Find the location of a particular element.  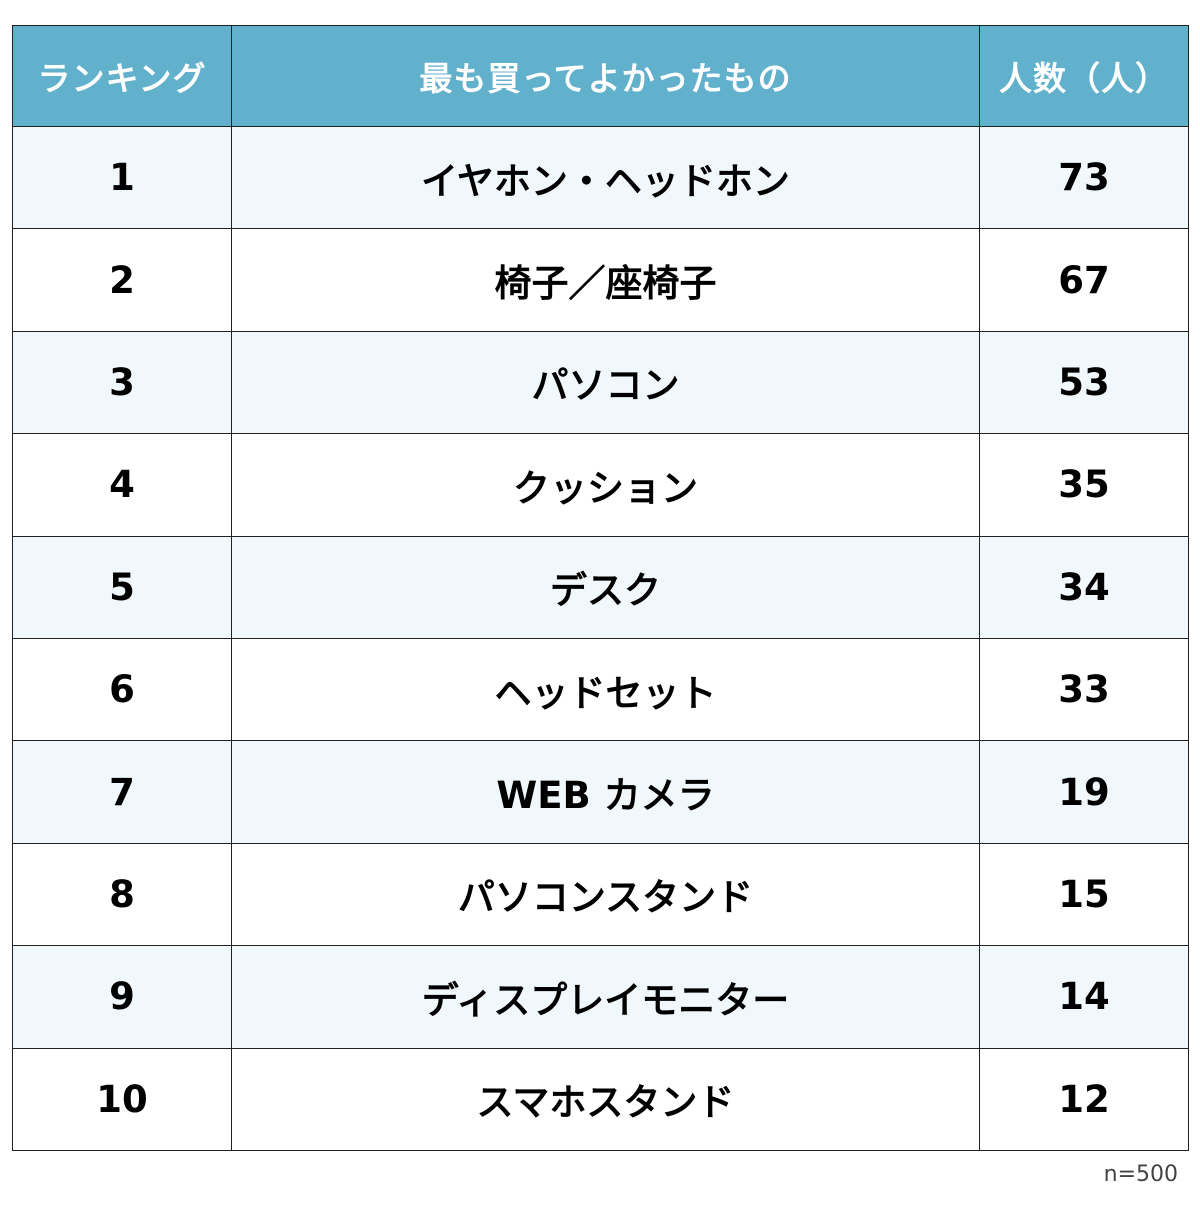

rank-cell: 1 is located at coordinates (122, 177).